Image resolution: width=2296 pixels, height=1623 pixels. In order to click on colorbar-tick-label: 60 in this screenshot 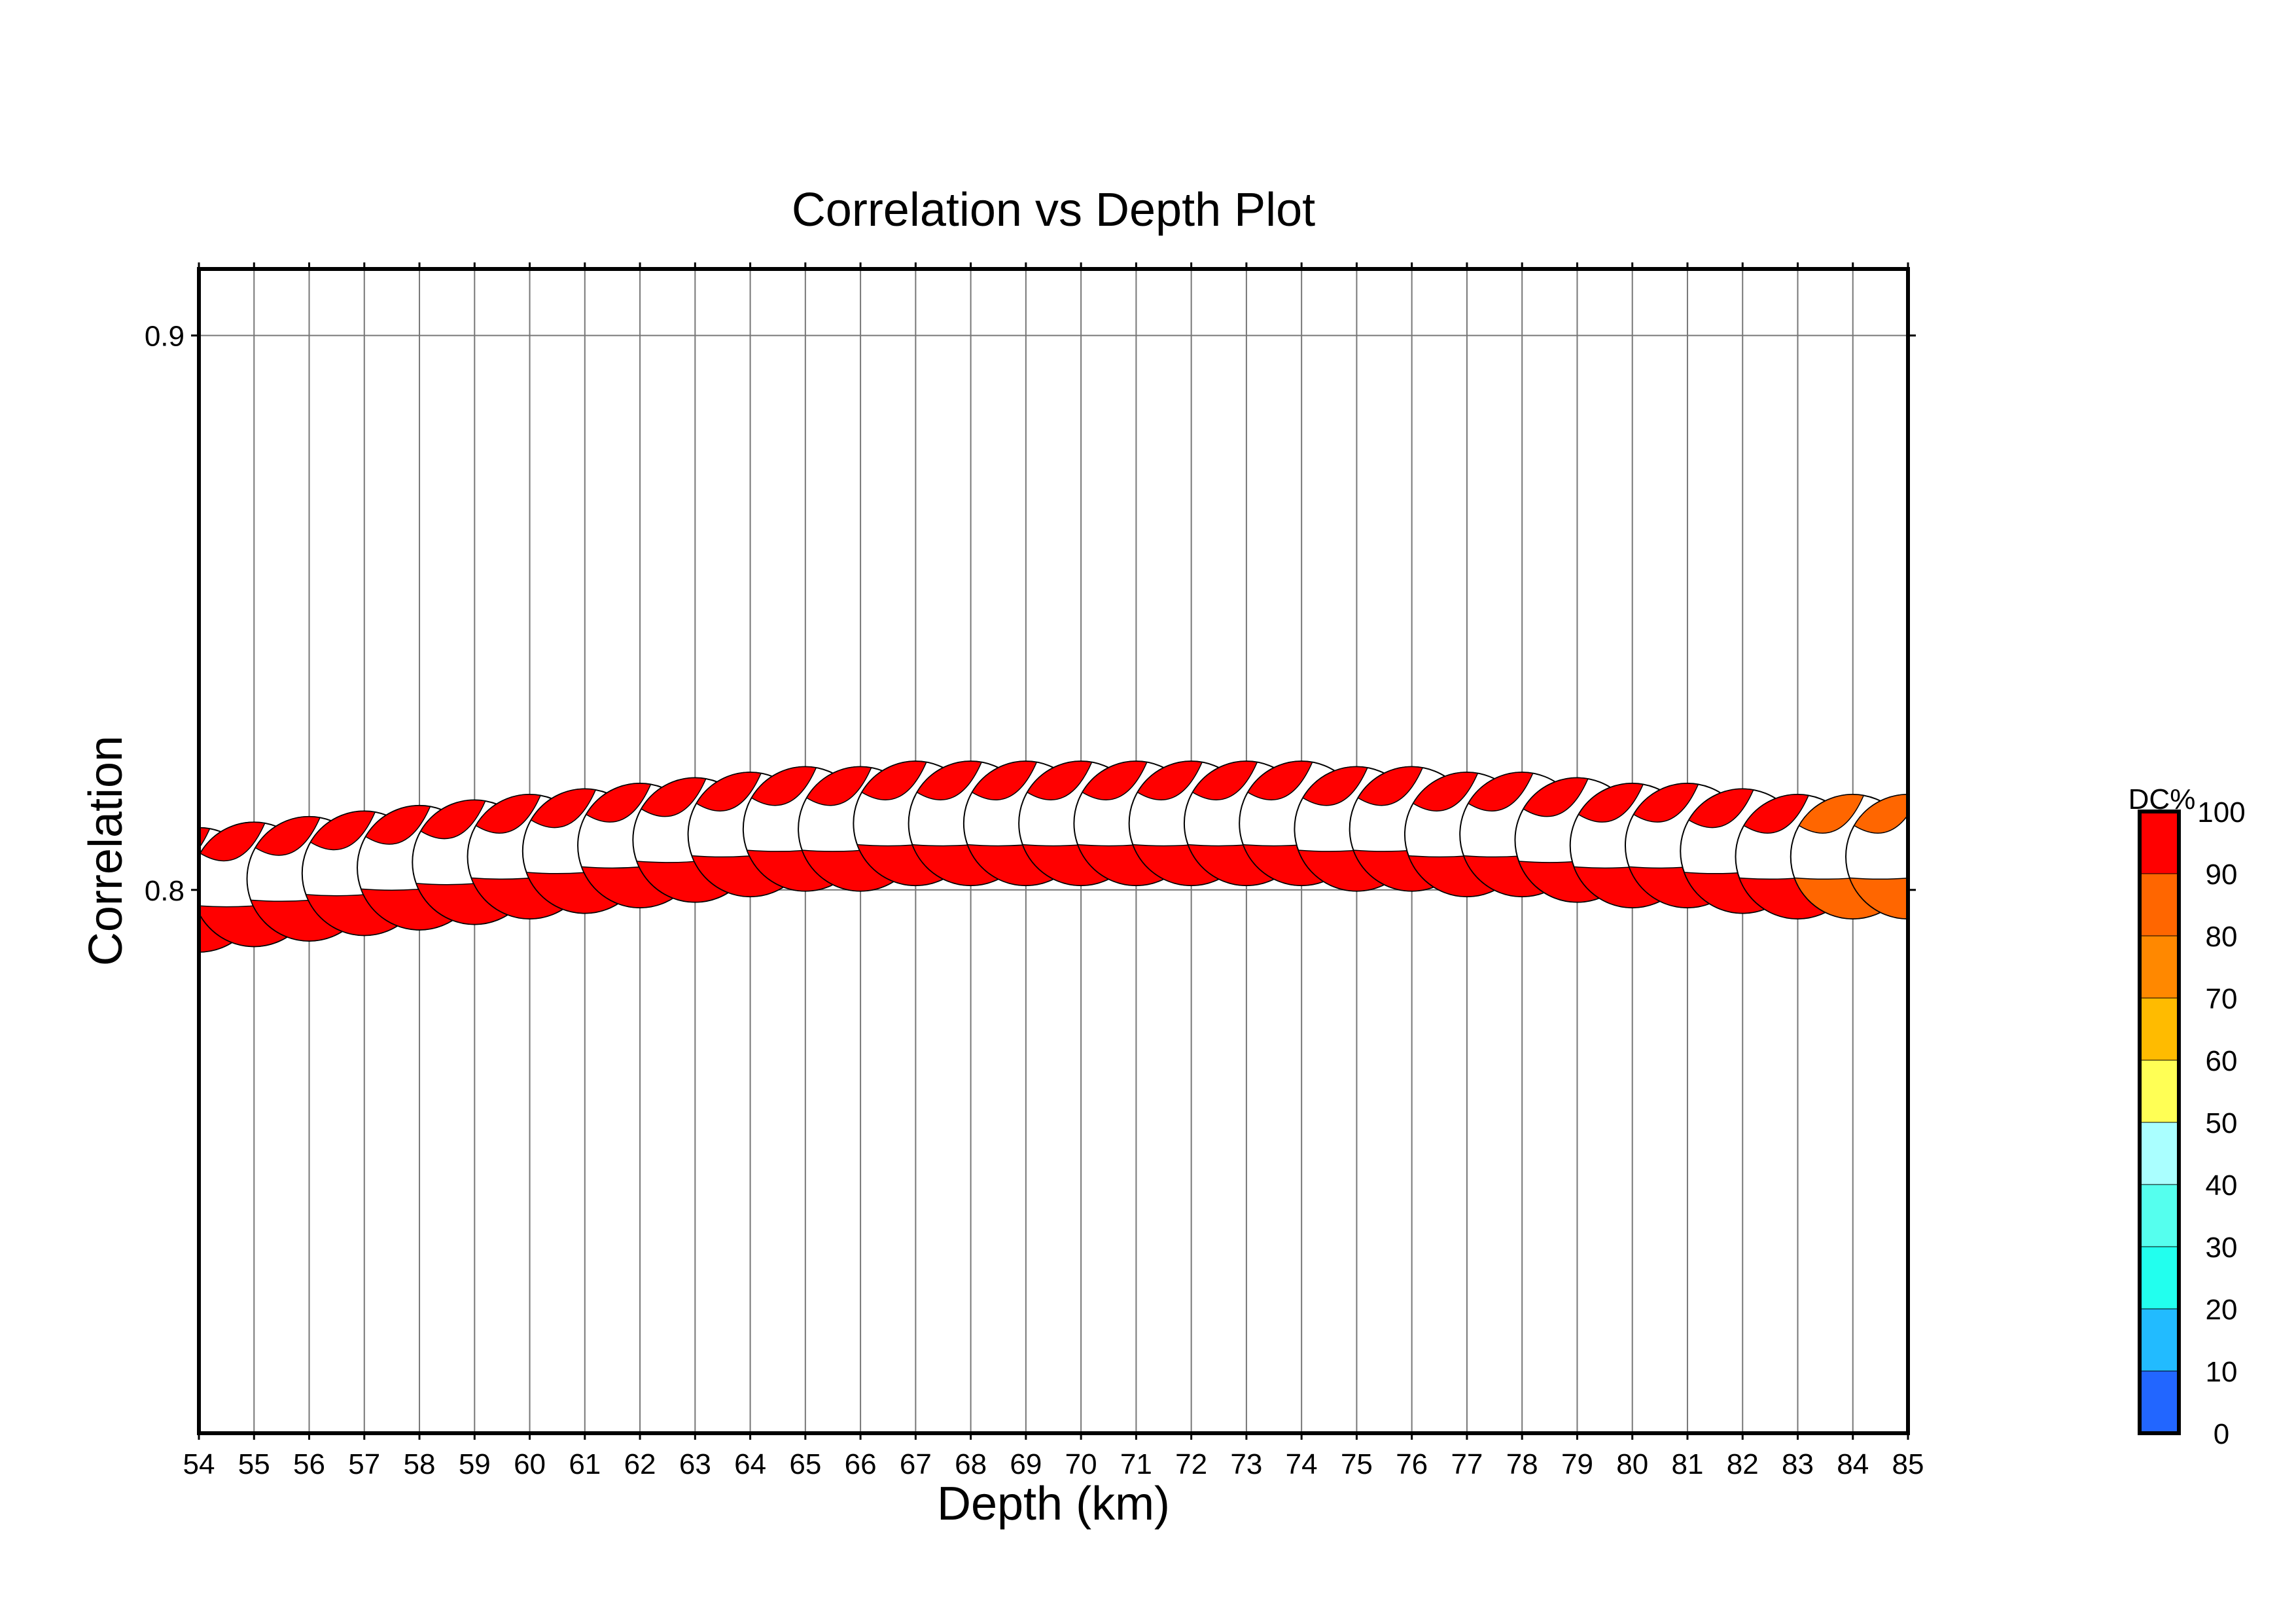, I will do `click(2222, 1061)`.